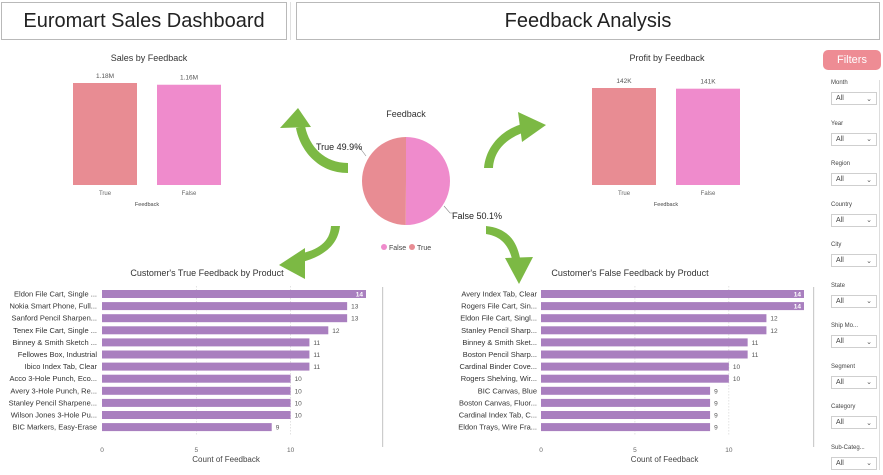 The height and width of the screenshot is (475, 883). Describe the element at coordinates (841, 164) in the screenshot. I see `filter-label: Region` at that location.